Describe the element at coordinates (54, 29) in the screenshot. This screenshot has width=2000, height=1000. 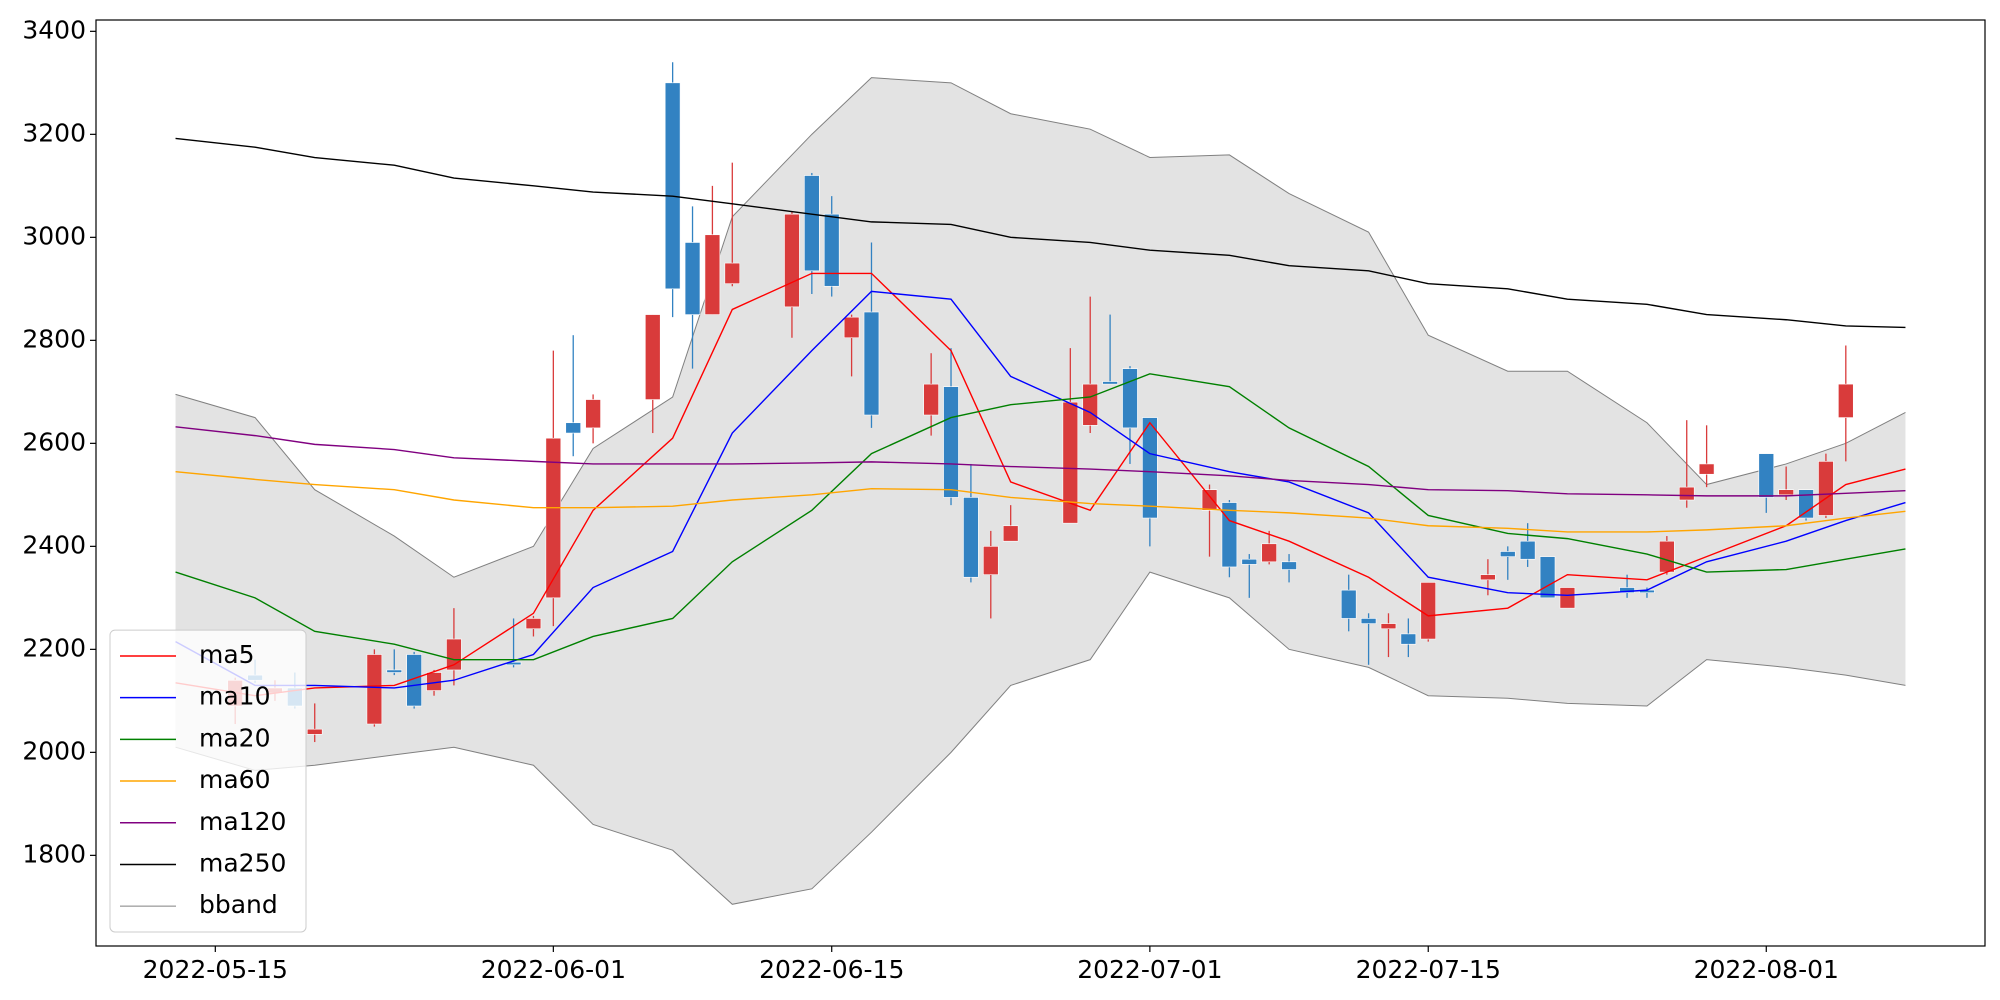
I see `y-tick-label: 3400` at that location.